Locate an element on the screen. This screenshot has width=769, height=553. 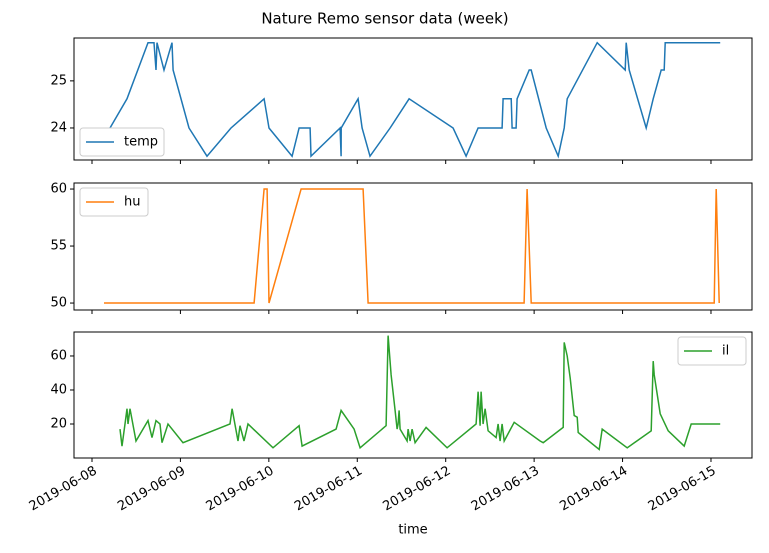
x-tick-label: 2019-06-08 is located at coordinates (63, 489).